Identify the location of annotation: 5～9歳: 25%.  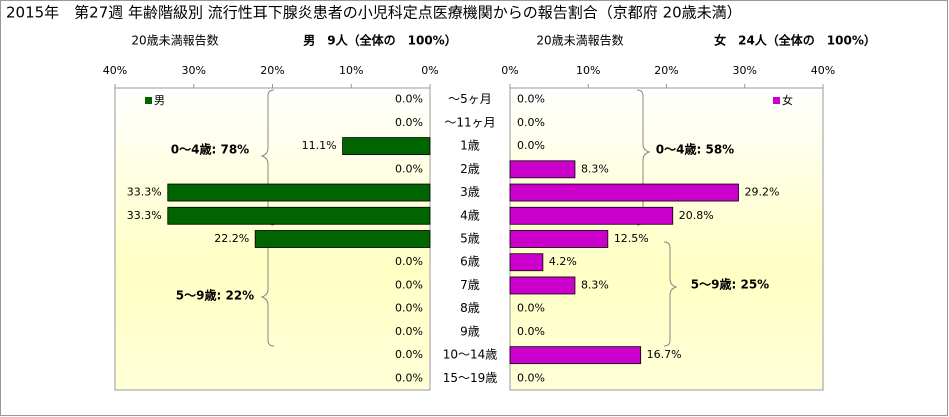
(730, 284).